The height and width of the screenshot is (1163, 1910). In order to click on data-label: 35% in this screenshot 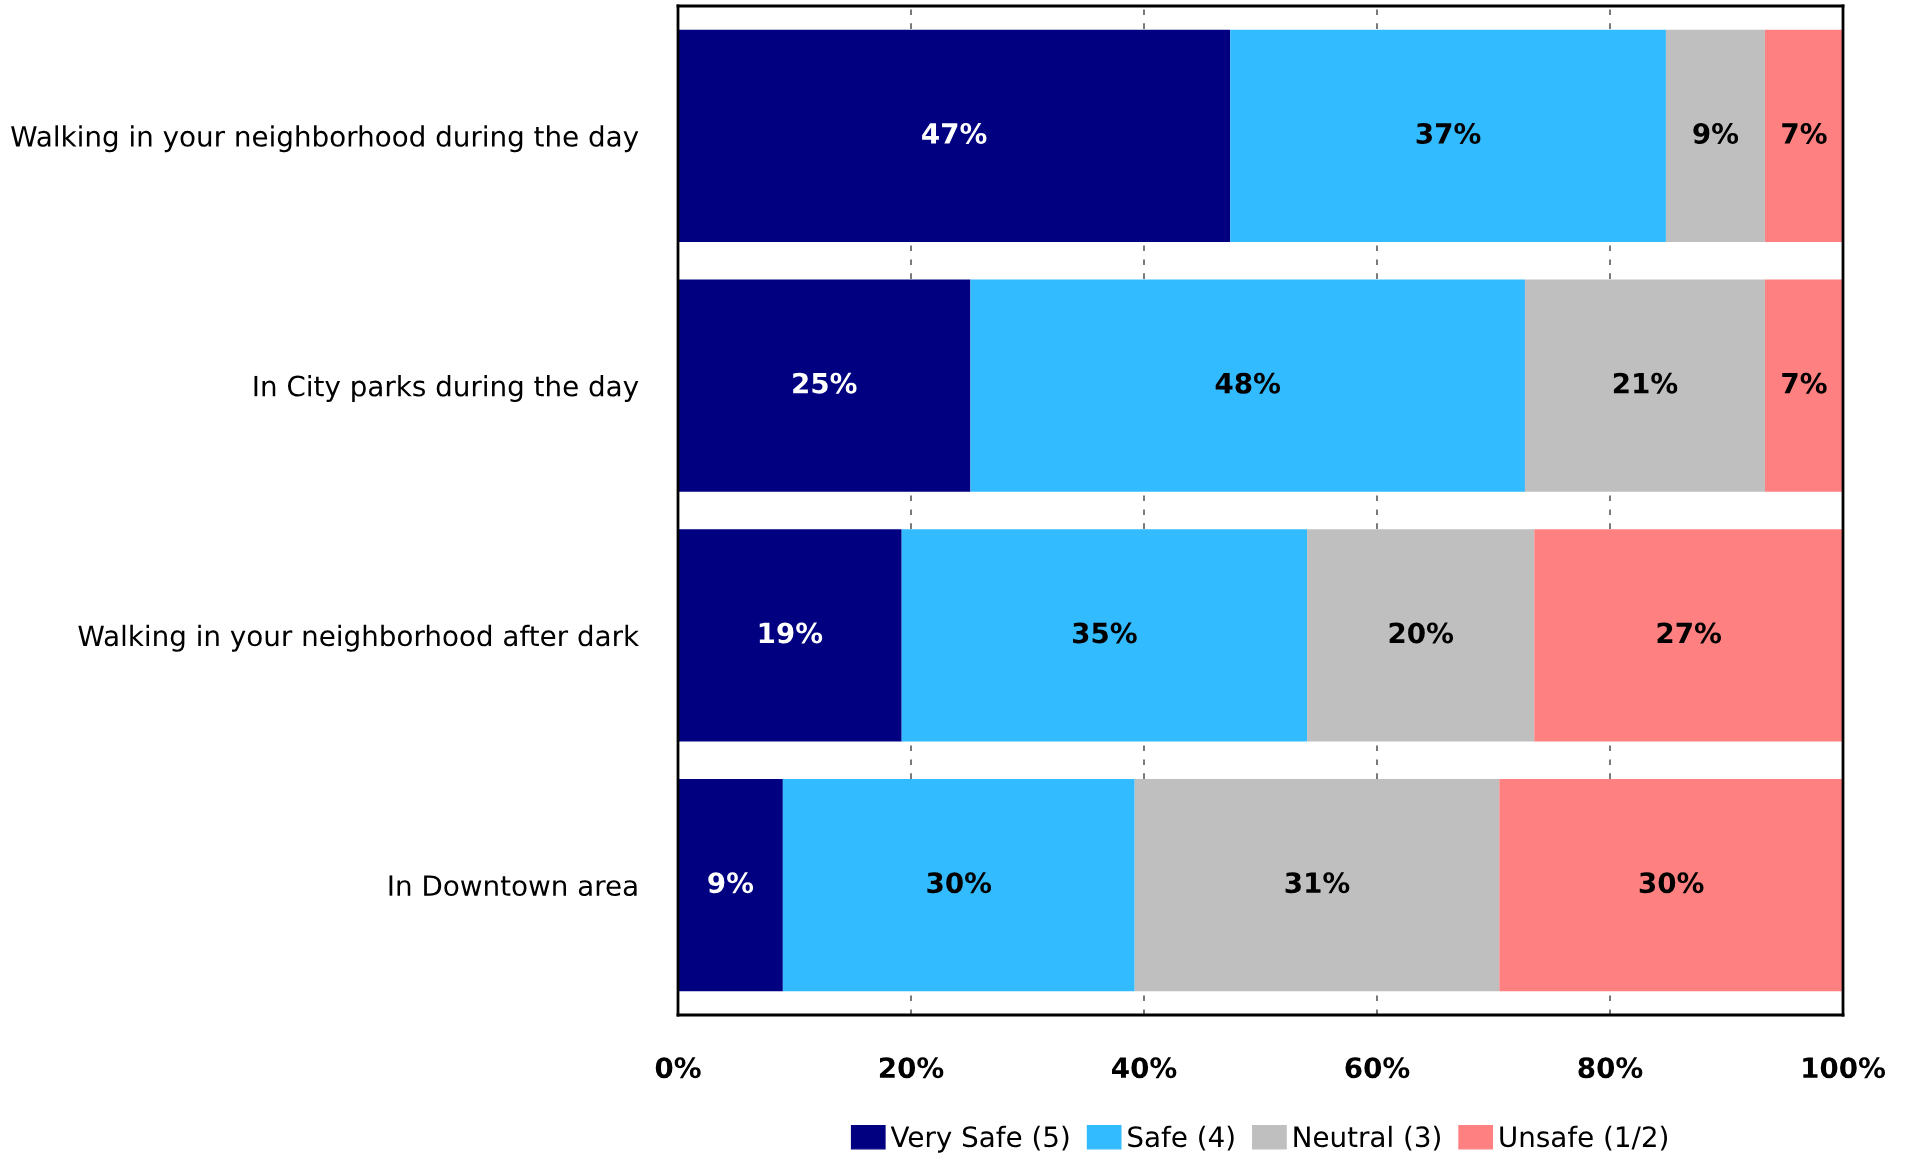, I will do `click(1105, 633)`.